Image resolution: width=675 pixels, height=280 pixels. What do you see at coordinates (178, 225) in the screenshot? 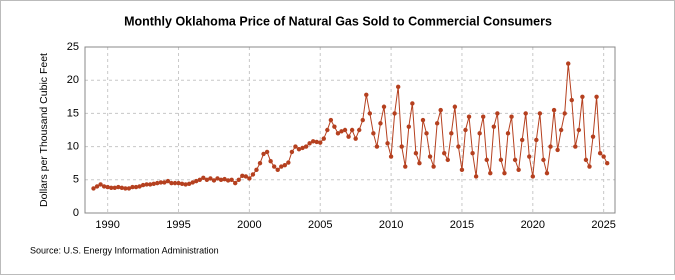
I see `x-tick-label: 1995` at bounding box center [178, 225].